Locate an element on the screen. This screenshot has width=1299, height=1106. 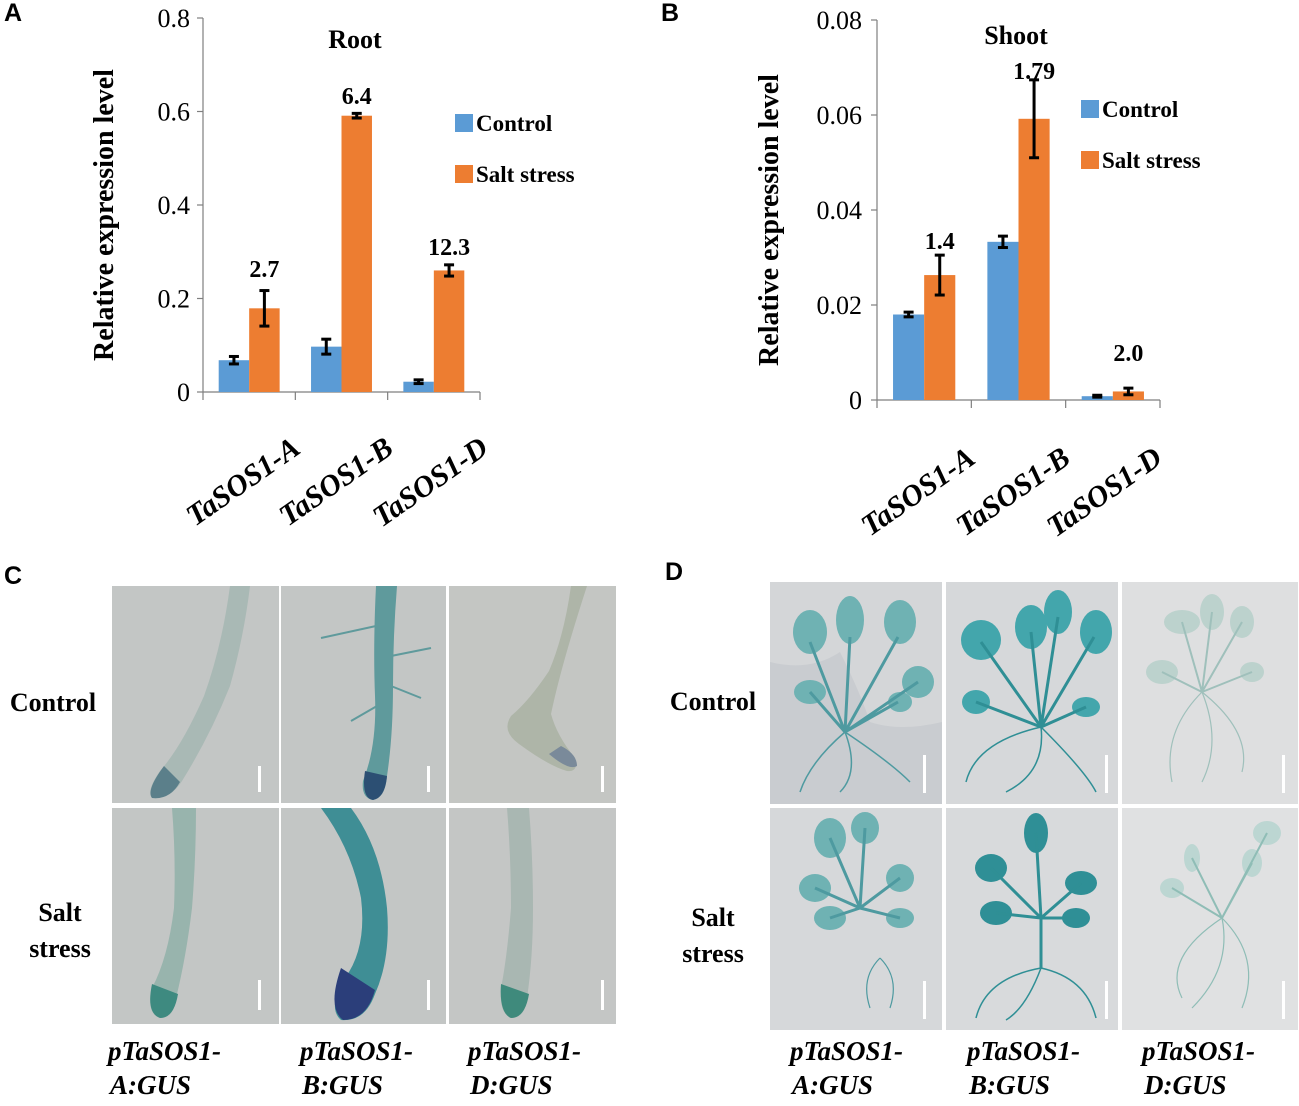
root-photo-a-salt is located at coordinates (195, 916).